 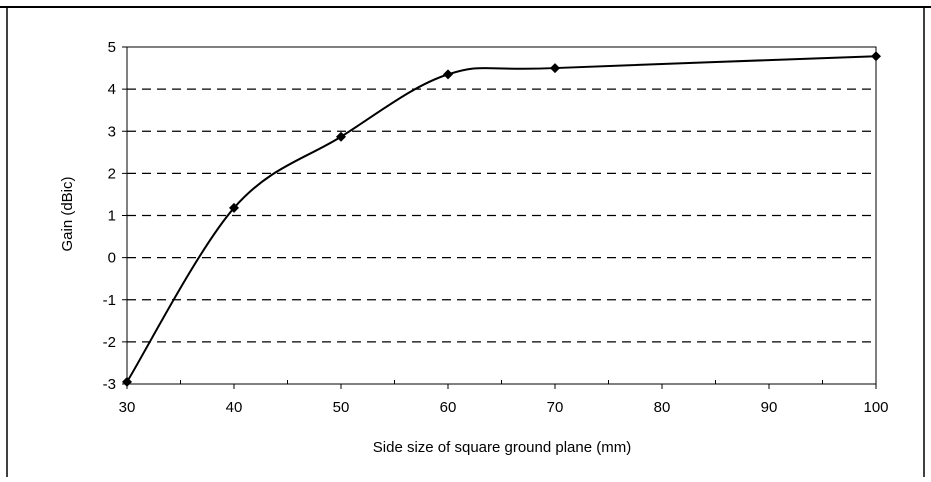 What do you see at coordinates (112, 131) in the screenshot?
I see `y-tick-label: 3` at bounding box center [112, 131].